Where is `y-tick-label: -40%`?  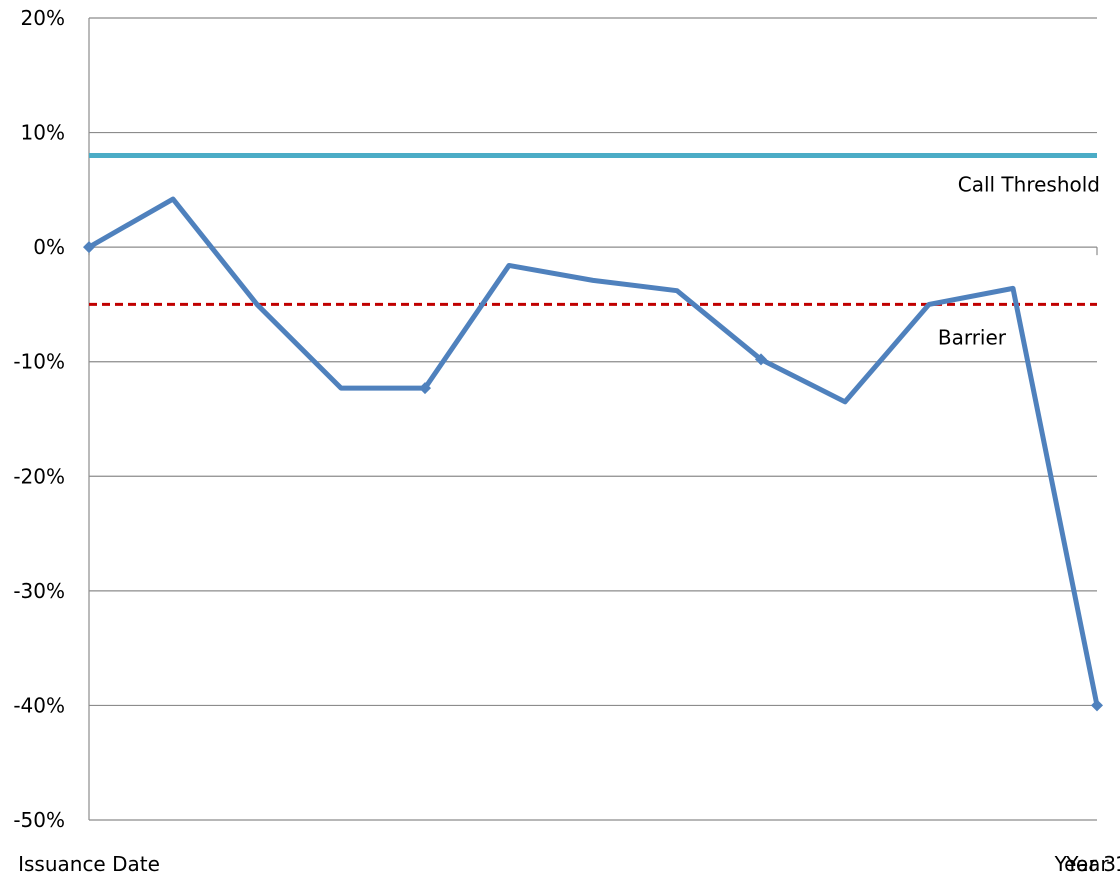 y-tick-label: -40% is located at coordinates (39, 705).